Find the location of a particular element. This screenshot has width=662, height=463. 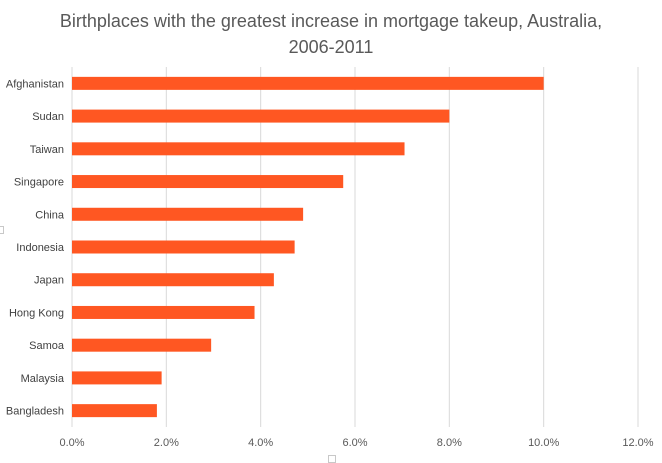

x-tick-label: 12.0% is located at coordinates (637, 443).